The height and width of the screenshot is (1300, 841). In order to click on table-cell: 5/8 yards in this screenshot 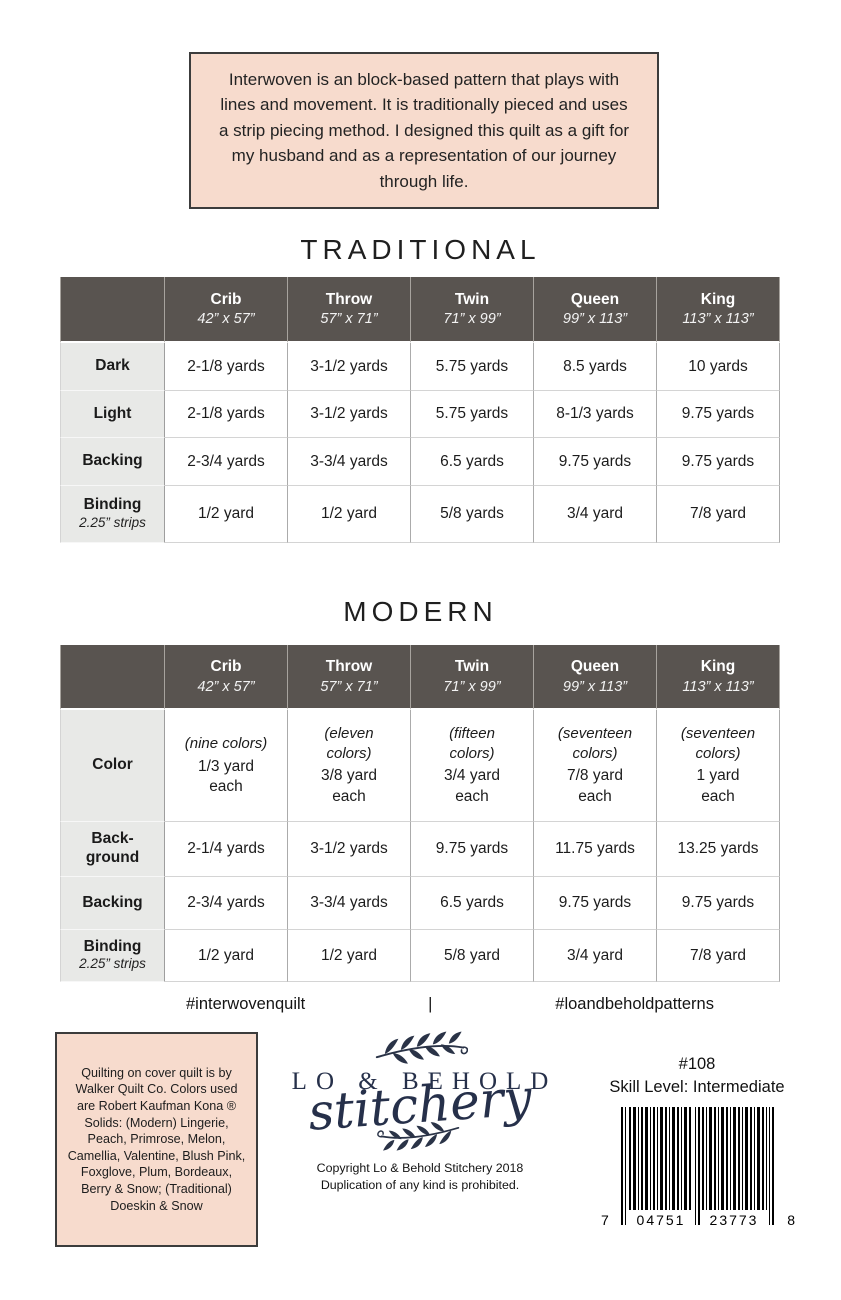, I will do `click(472, 514)`.